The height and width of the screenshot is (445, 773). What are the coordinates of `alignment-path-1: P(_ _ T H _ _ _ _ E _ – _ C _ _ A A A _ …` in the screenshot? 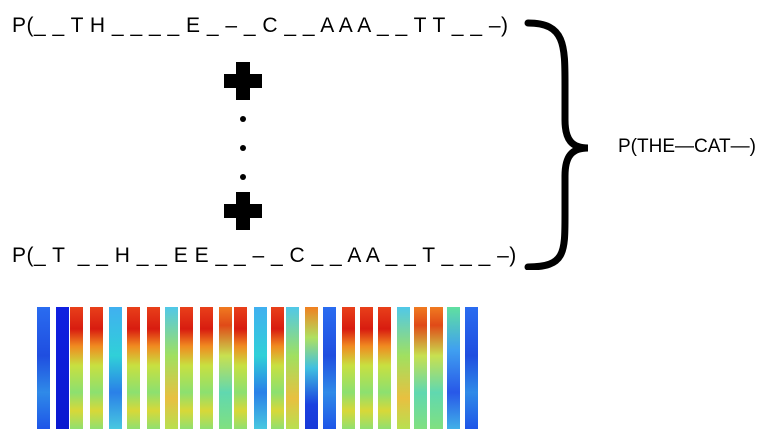 It's located at (260, 25).